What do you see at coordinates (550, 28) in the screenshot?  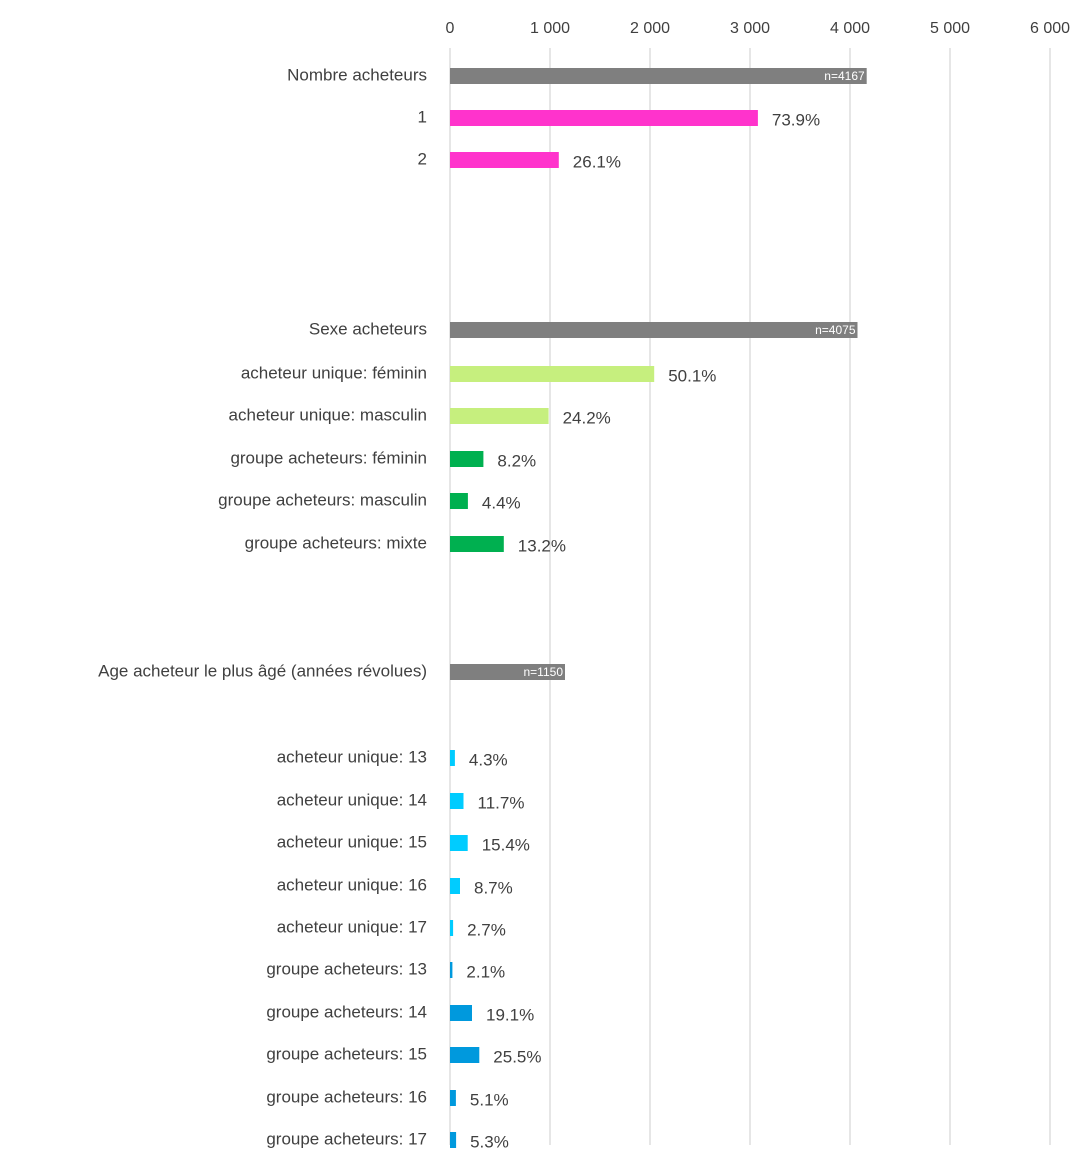 I see `x-tick-label: 1 000` at bounding box center [550, 28].